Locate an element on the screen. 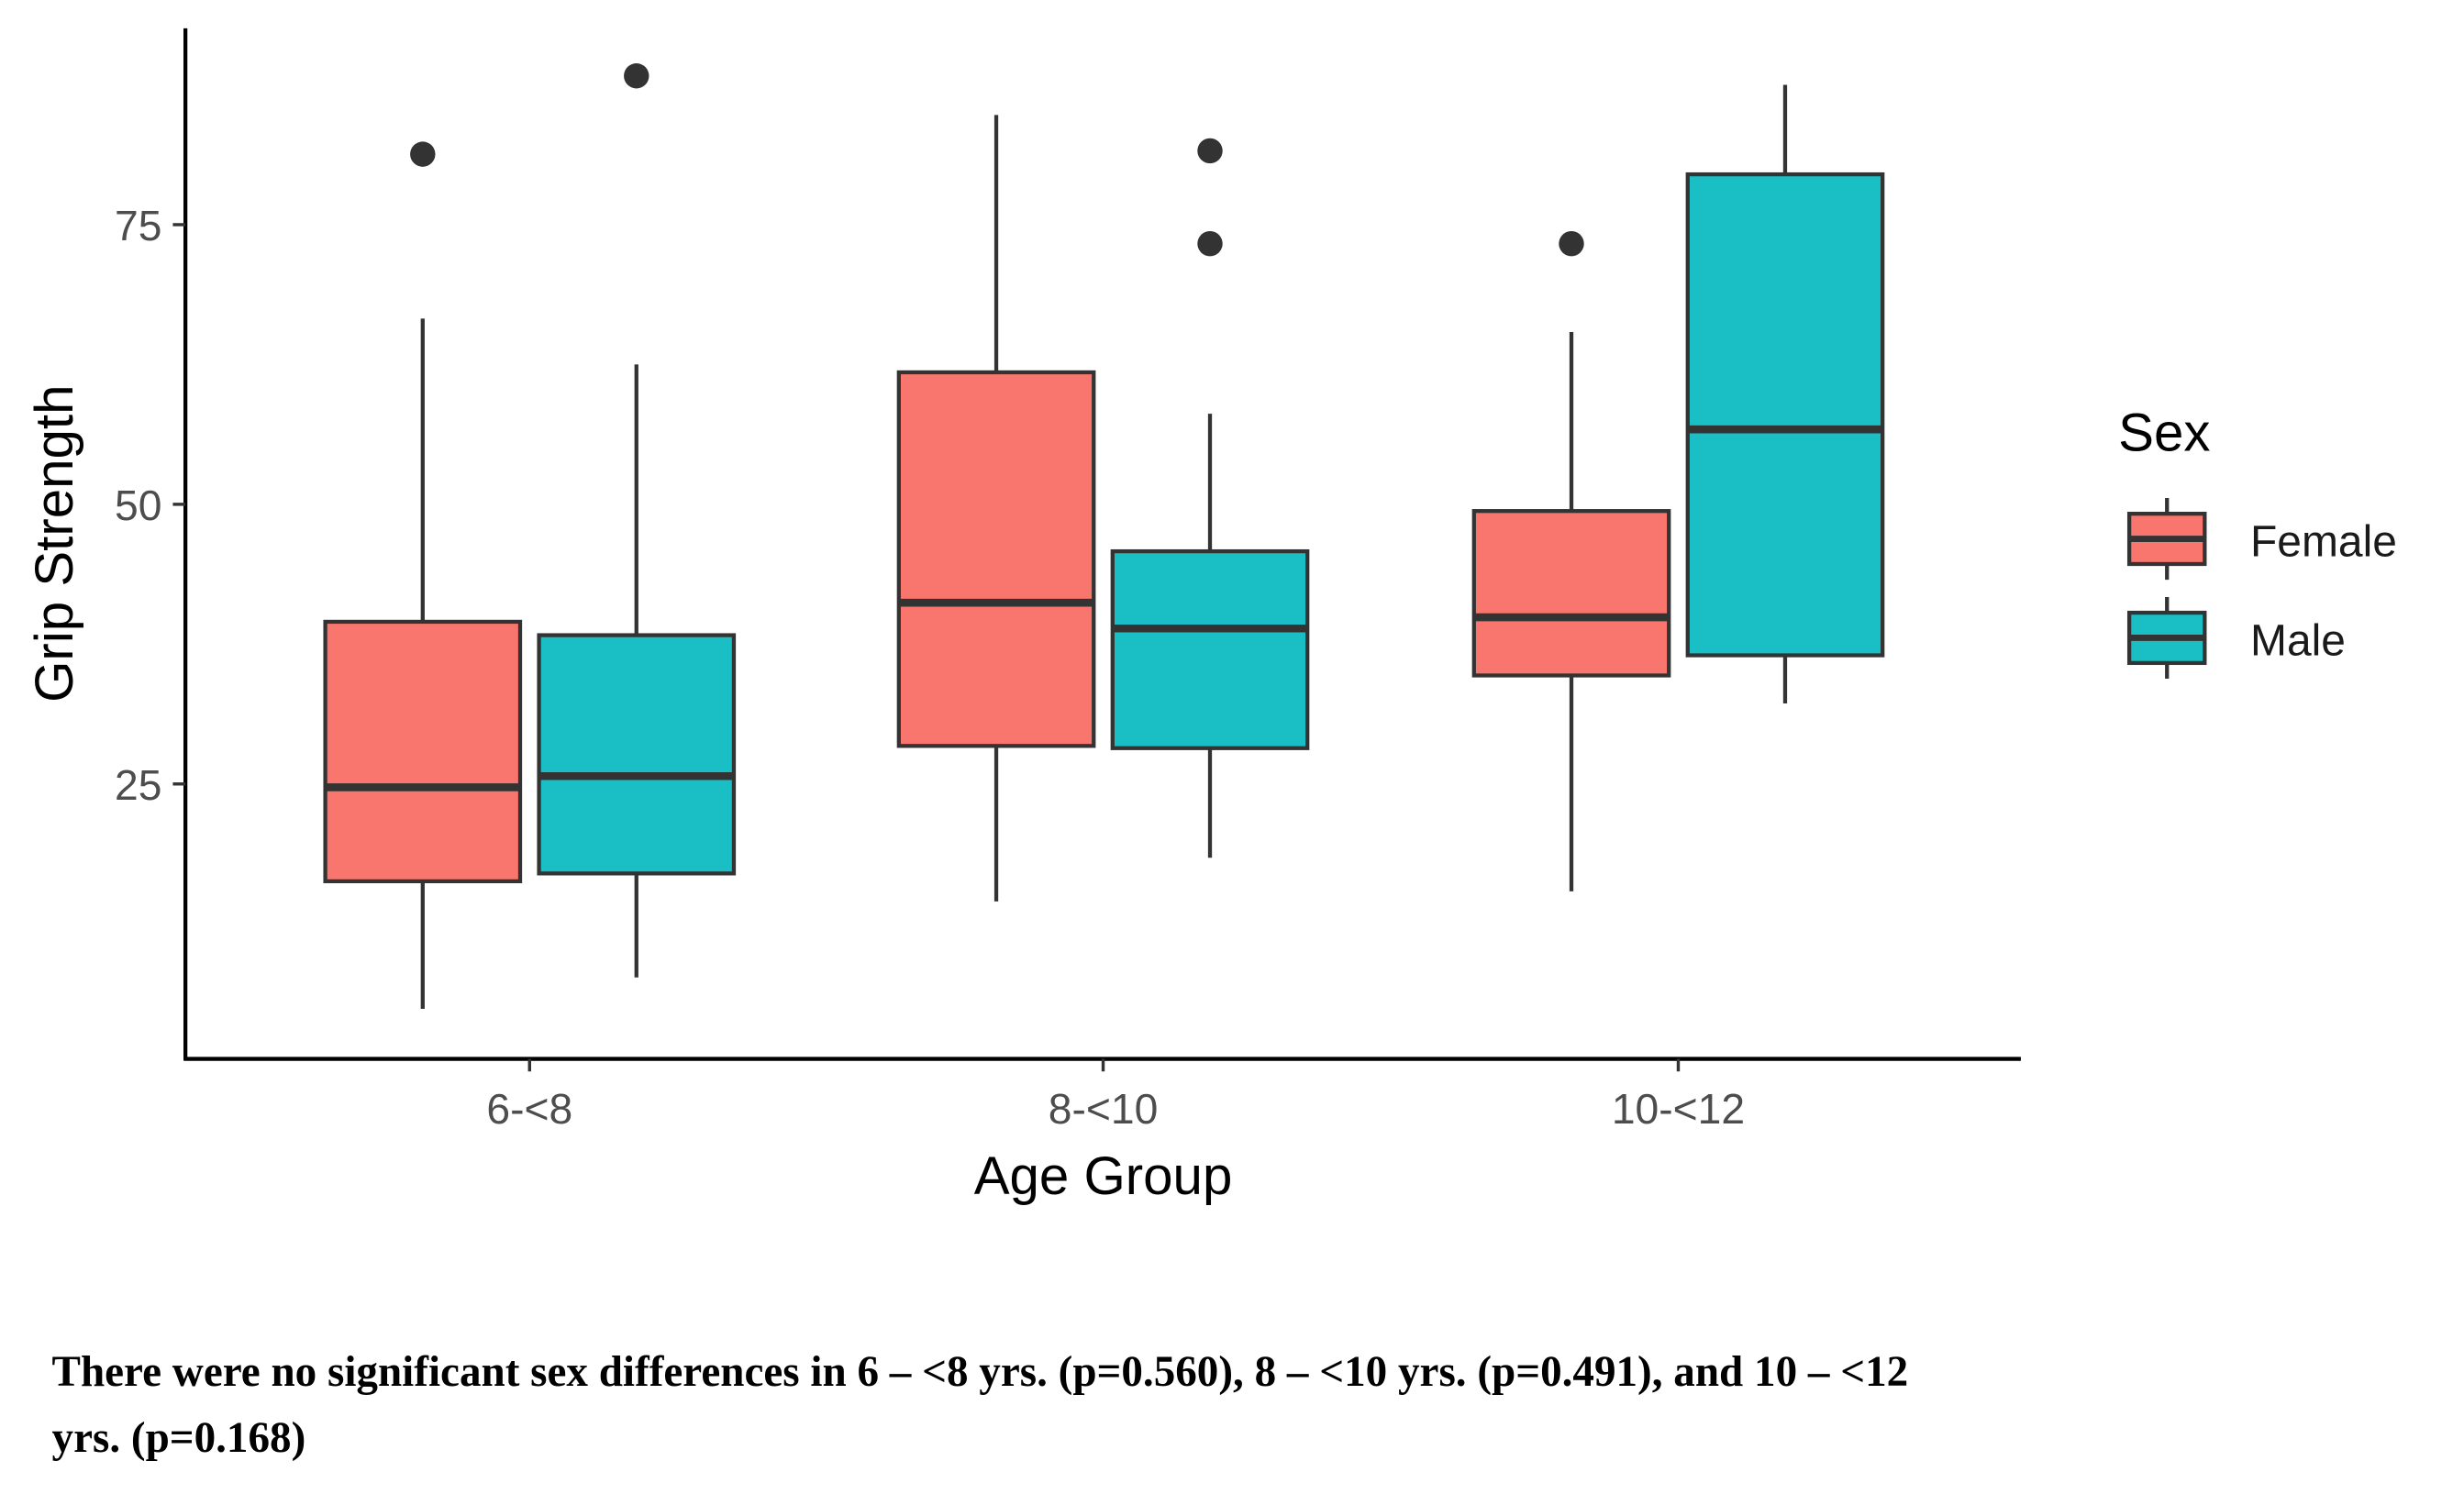  y-tick-label: 25 is located at coordinates (138, 785).